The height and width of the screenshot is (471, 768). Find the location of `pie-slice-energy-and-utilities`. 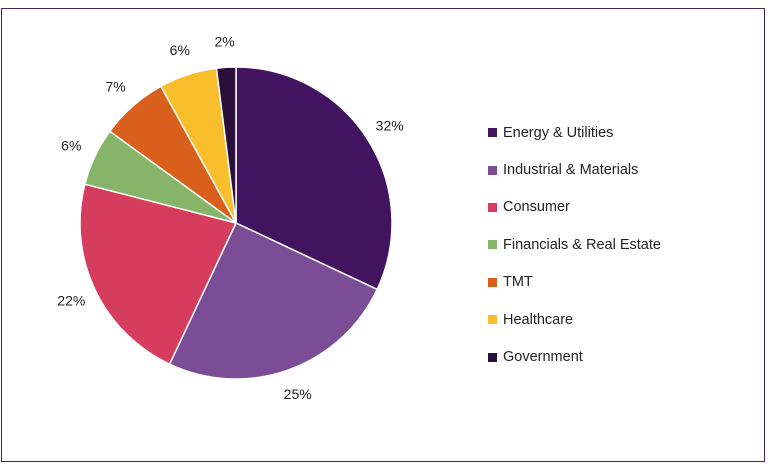

pie-slice-energy-and-utilities is located at coordinates (314, 178).